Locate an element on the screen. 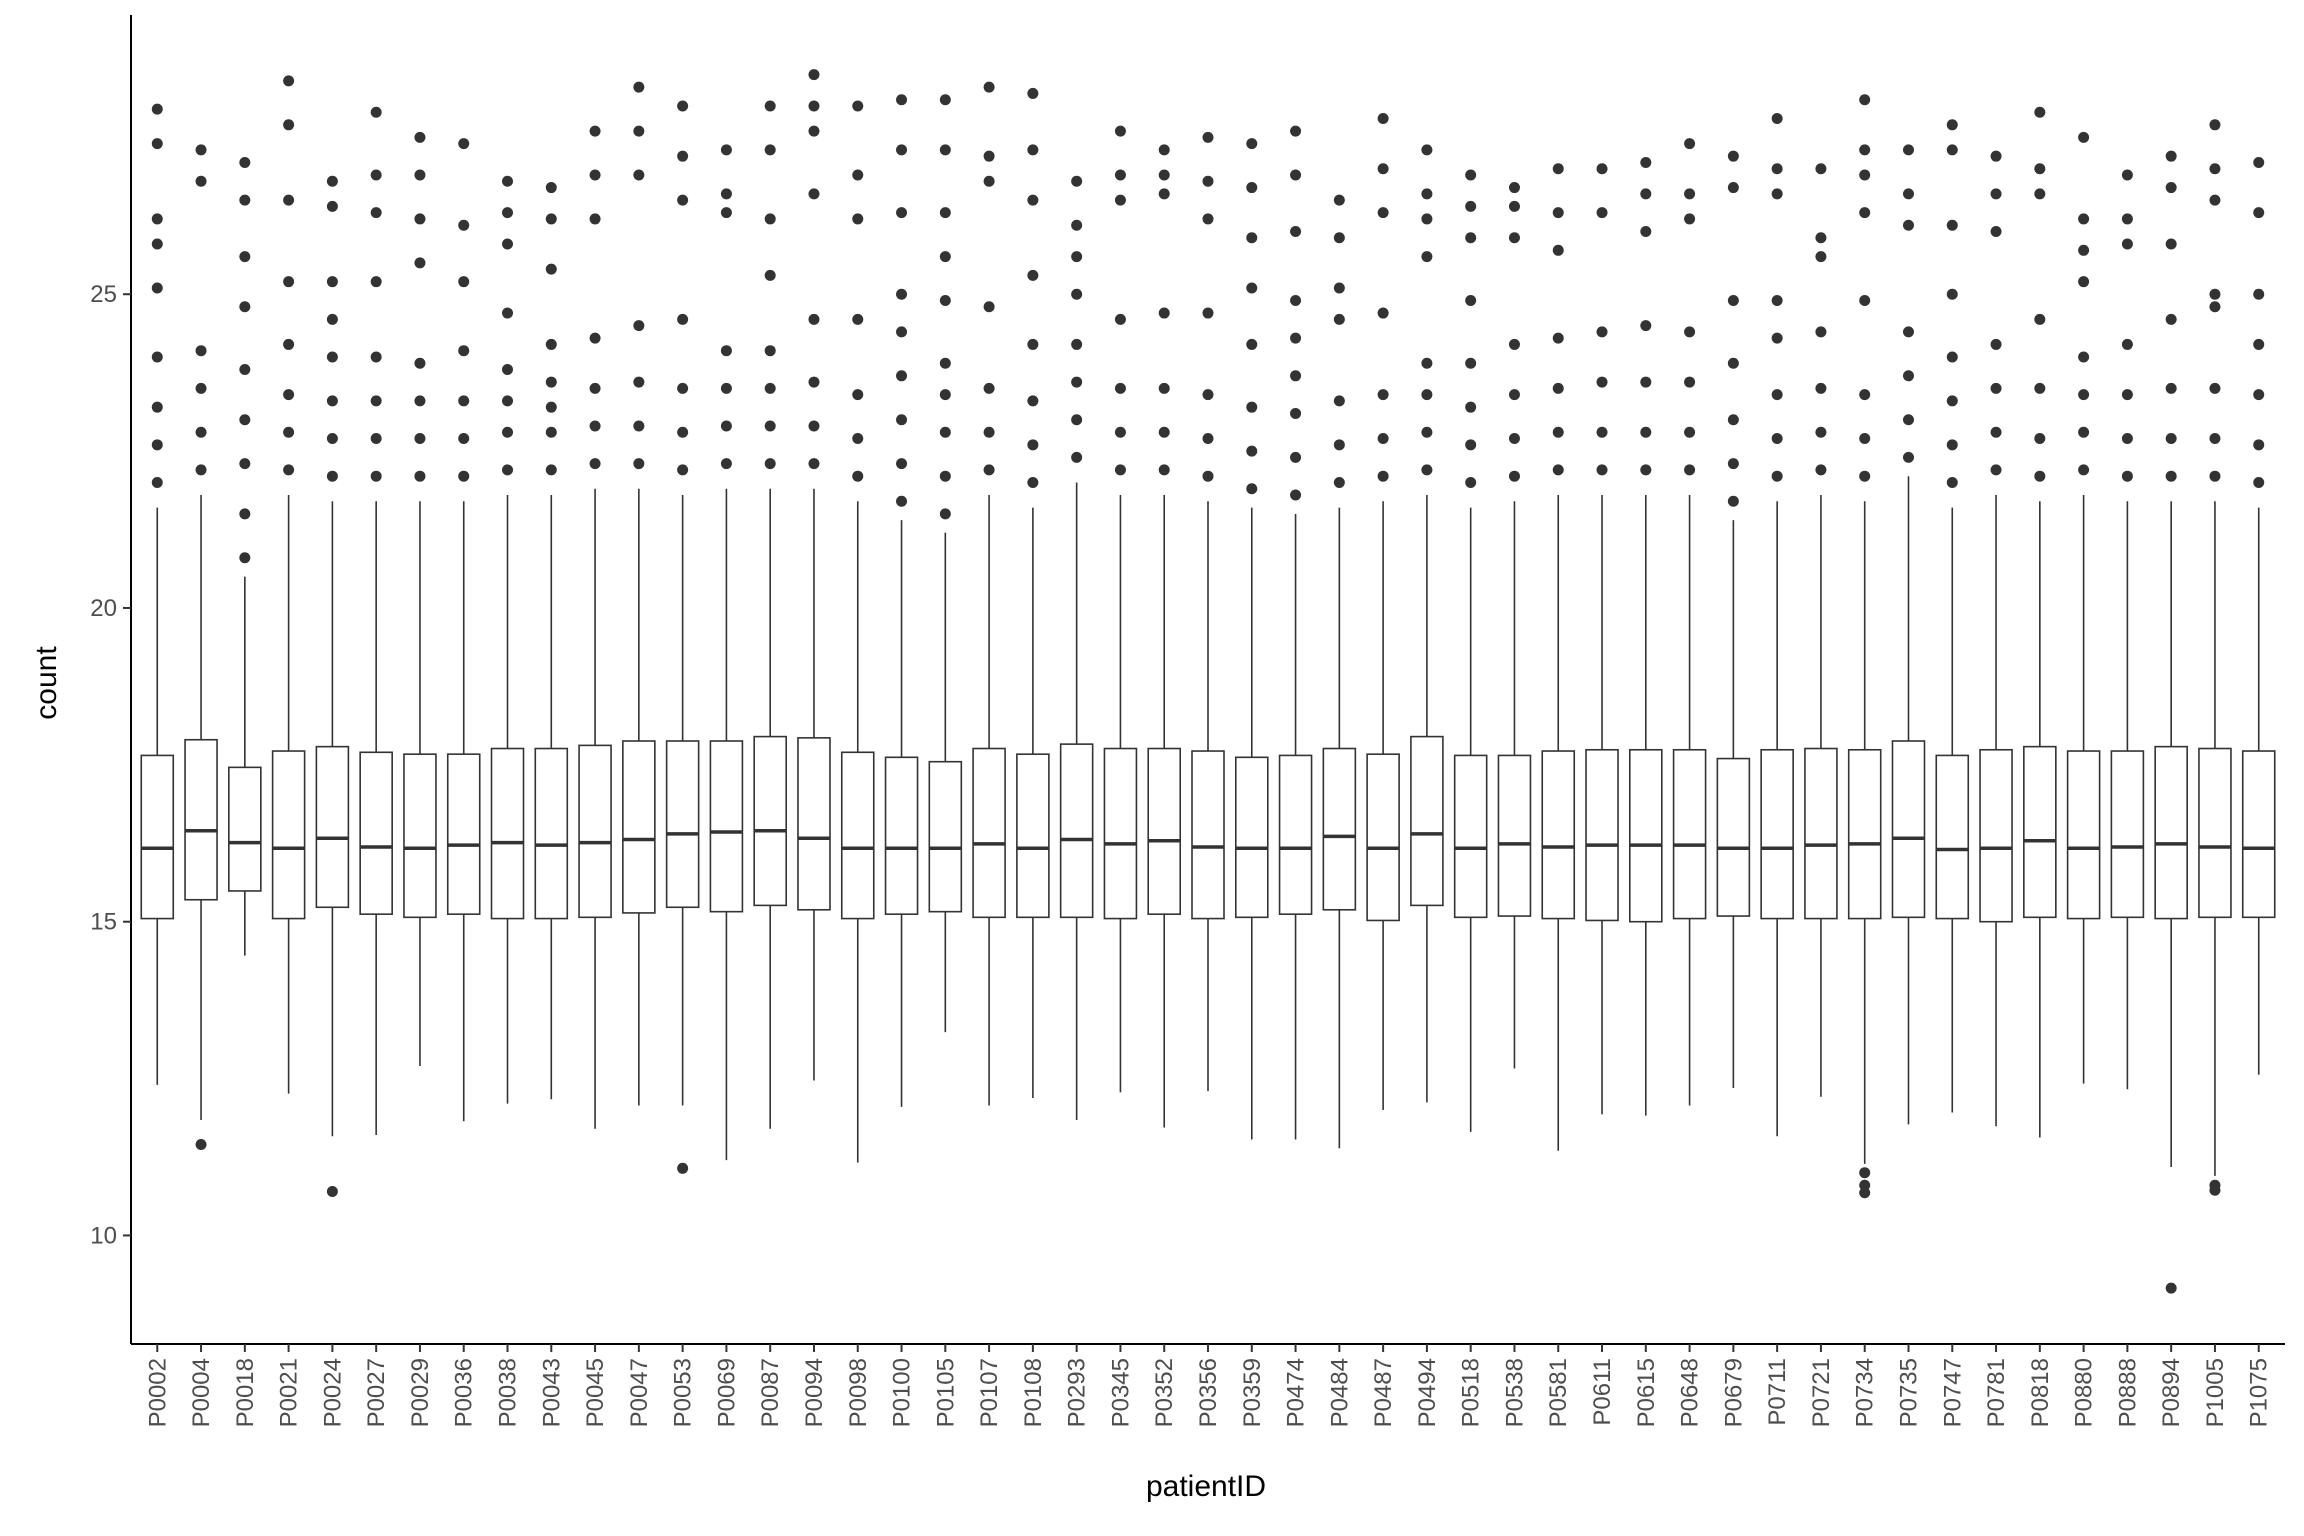 The width and height of the screenshot is (2304, 1536). x-tick-label: P0100 is located at coordinates (902, 1392).